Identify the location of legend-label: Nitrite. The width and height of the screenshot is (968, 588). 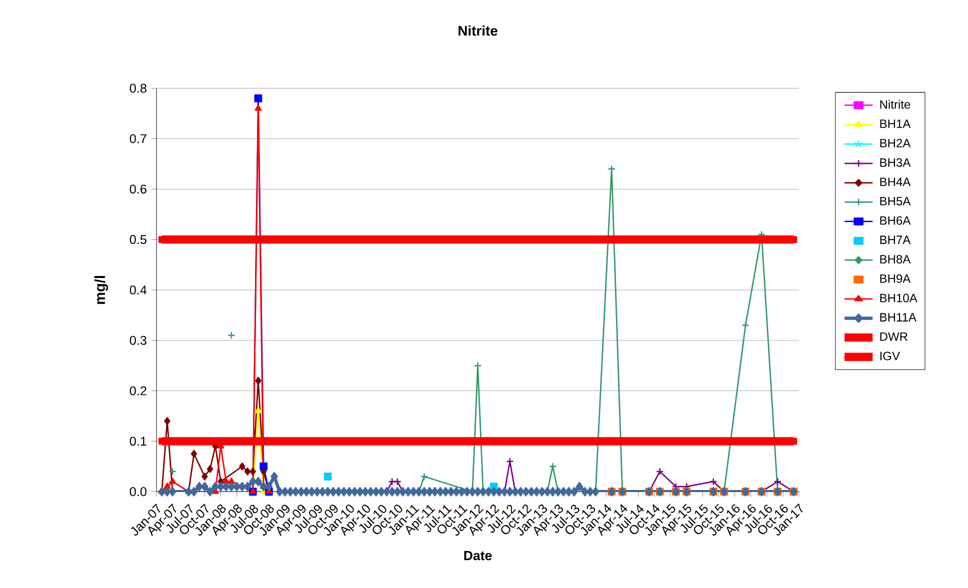
(895, 104).